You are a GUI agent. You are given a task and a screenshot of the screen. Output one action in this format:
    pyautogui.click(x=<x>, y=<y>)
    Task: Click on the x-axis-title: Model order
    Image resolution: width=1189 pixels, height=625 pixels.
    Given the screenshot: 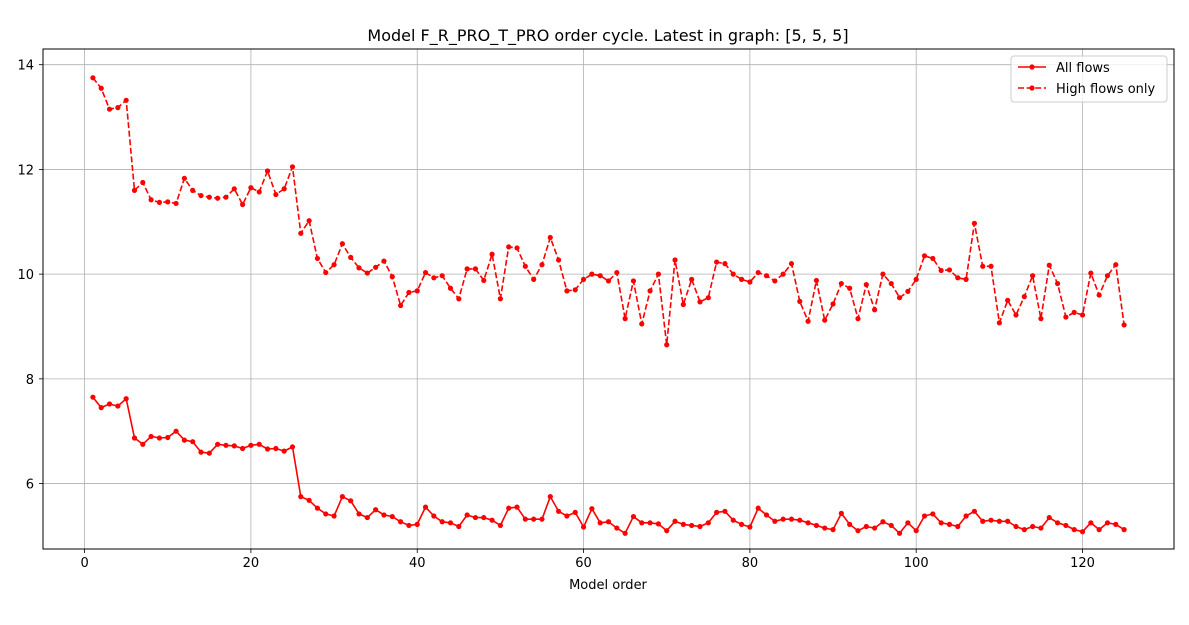 What is the action you would take?
    pyautogui.click(x=608, y=585)
    